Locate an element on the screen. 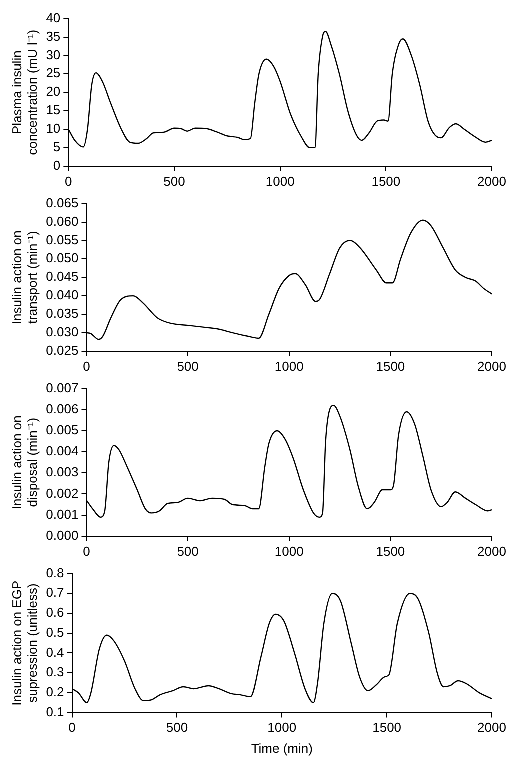  x-axis-title: Time (min) is located at coordinates (282, 748).